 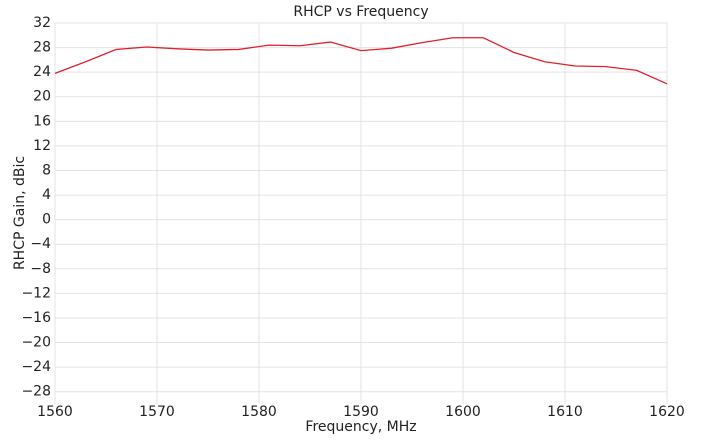 What do you see at coordinates (36, 318) in the screenshot?
I see `y-tick-label: −16` at bounding box center [36, 318].